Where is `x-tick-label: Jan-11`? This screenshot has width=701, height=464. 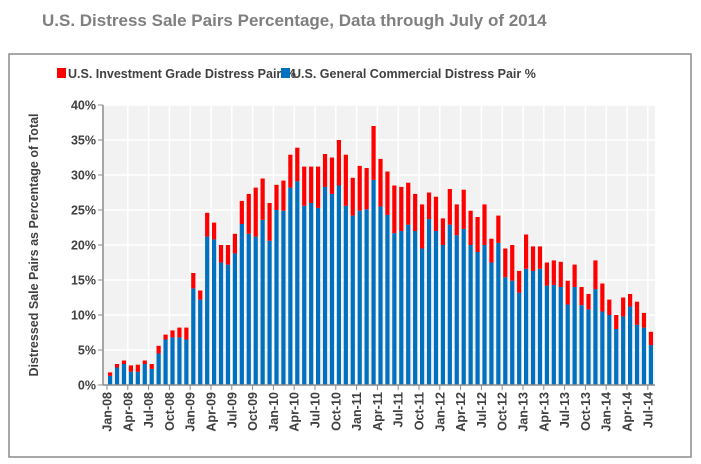 x-tick-label: Jan-11 is located at coordinates (357, 411).